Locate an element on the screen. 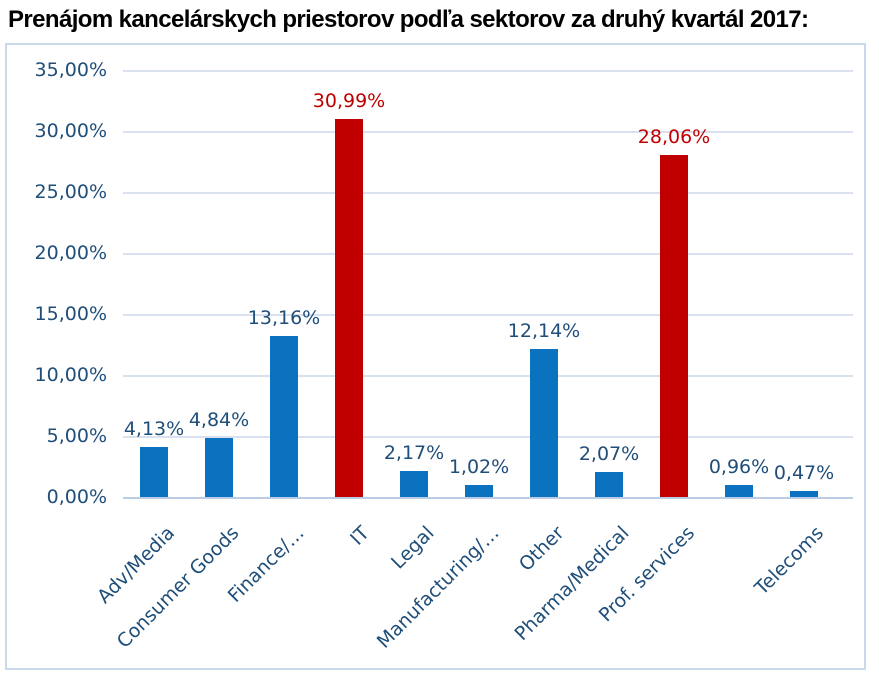  bar-value-label: 13,16% is located at coordinates (284, 318).